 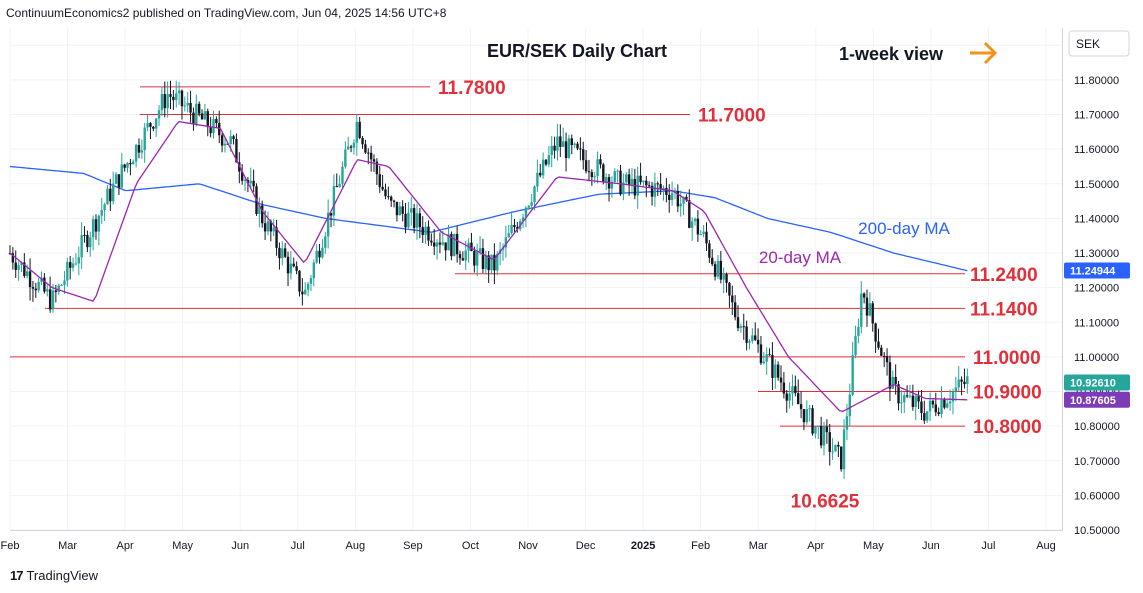 What do you see at coordinates (413, 546) in the screenshot?
I see `x-tick-label: Sep` at bounding box center [413, 546].